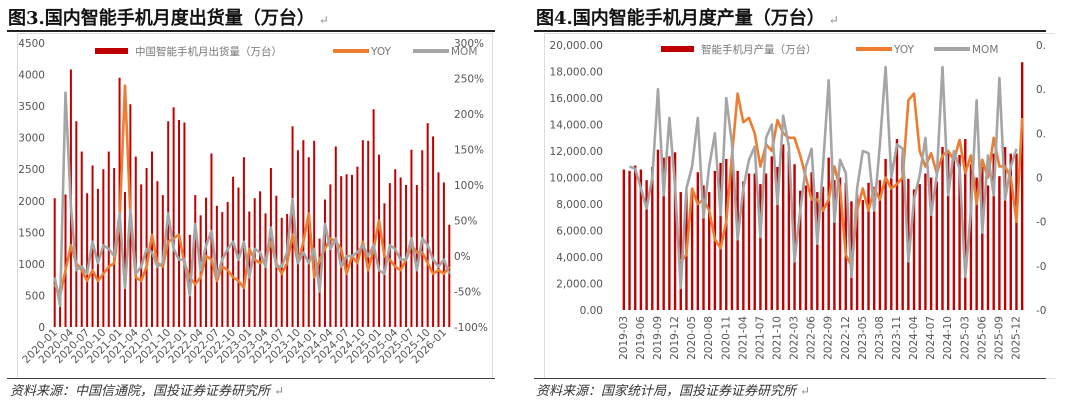 This screenshot has height=412, width=1080. I want to click on left-bottom-rule, so click(251, 378).